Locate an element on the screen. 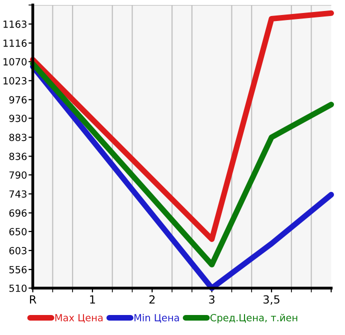 The height and width of the screenshot is (335, 345). y-tick-label: 743 is located at coordinates (17, 194).